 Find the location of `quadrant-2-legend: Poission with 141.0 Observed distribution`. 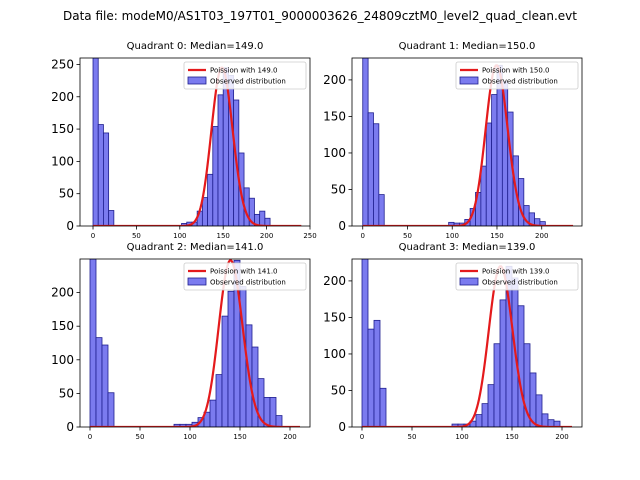

quadrant-2-legend: Poission with 141.0 Observed distribution is located at coordinates (245, 276).